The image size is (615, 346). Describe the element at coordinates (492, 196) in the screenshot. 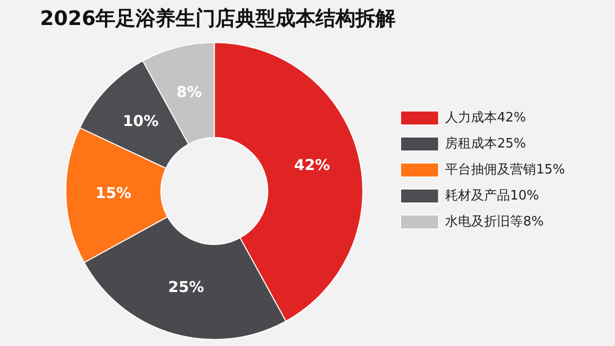

I see `legend-label: 耗材及产品10%` at that location.